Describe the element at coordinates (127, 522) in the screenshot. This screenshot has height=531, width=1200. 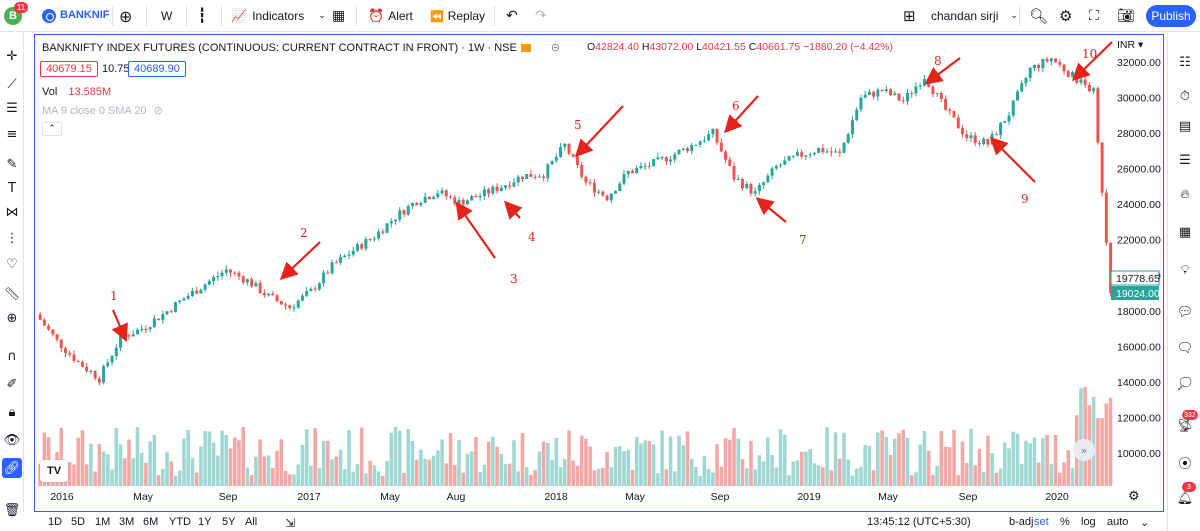
I see `range-3m-button: 3M` at that location.